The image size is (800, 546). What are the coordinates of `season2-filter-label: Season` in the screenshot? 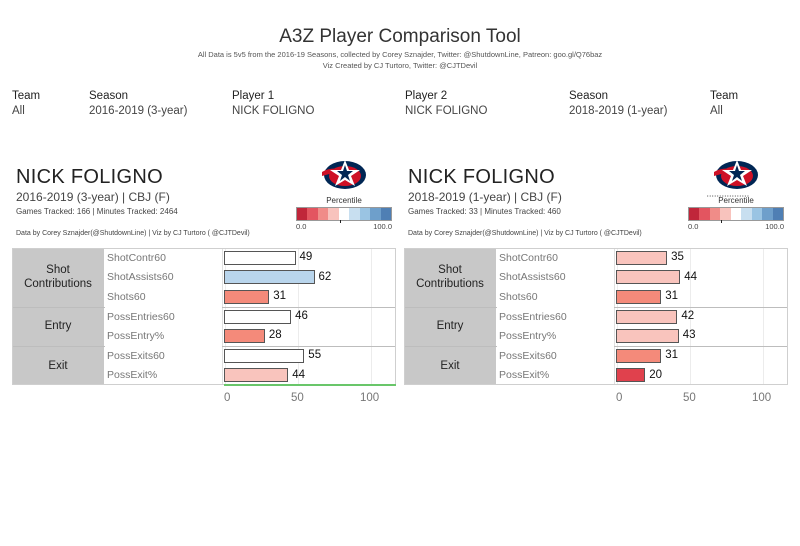 It's located at (589, 96).